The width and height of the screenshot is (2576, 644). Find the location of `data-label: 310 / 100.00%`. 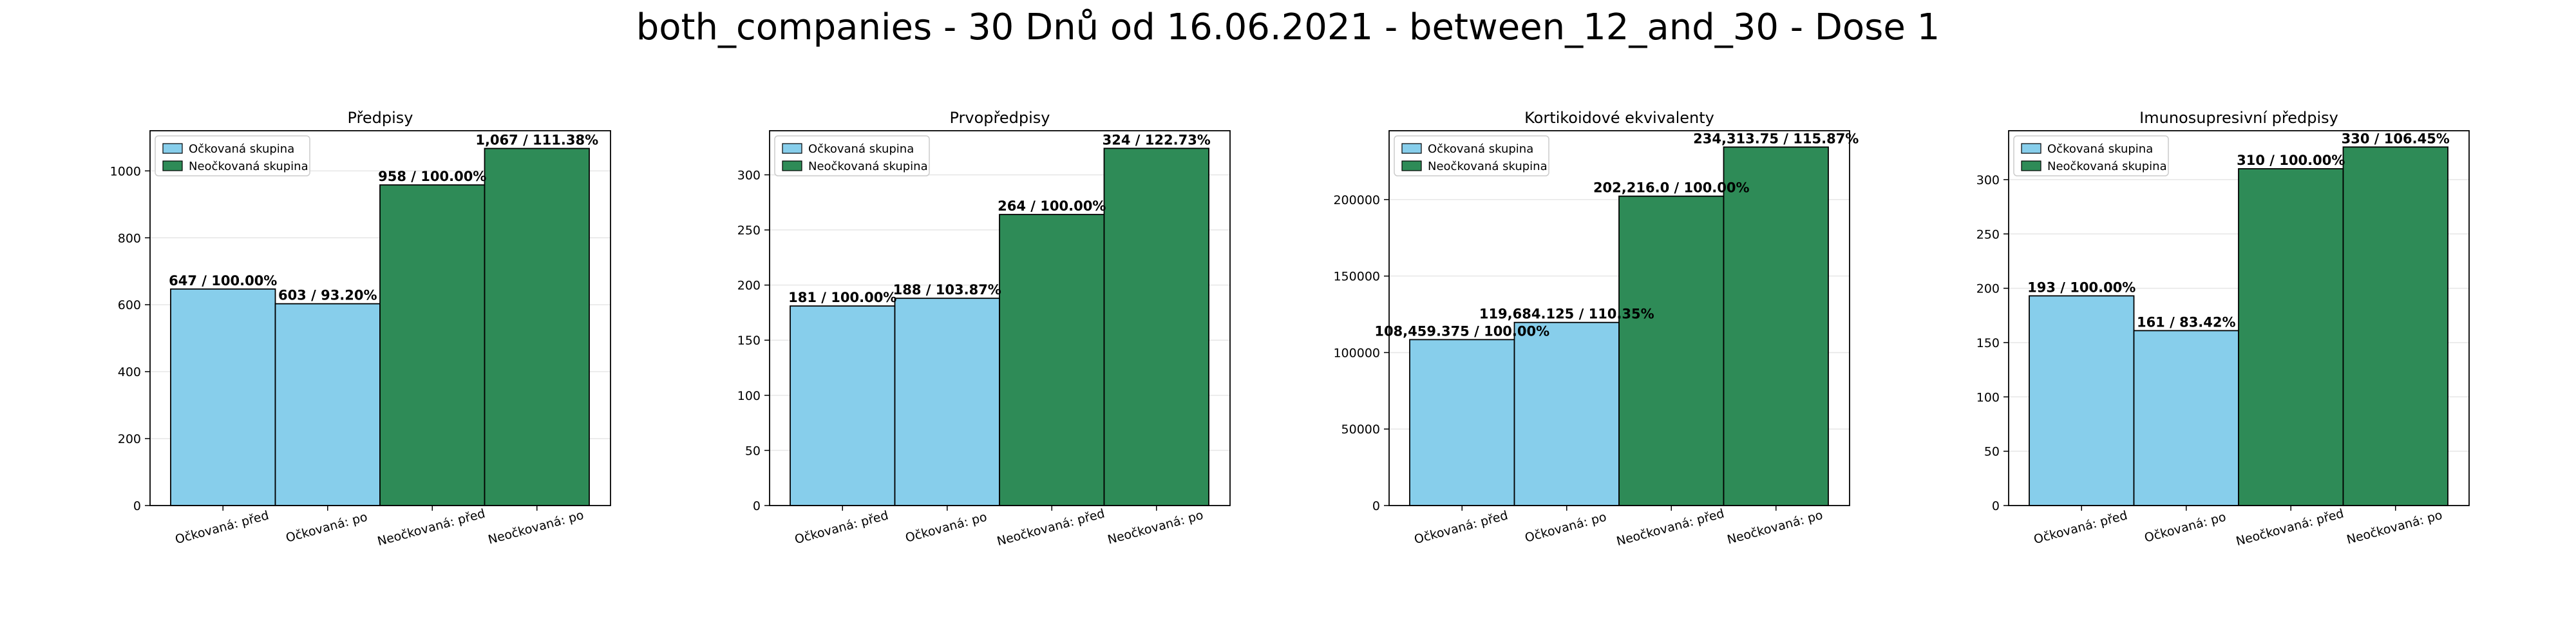

data-label: 310 / 100.00% is located at coordinates (2291, 160).